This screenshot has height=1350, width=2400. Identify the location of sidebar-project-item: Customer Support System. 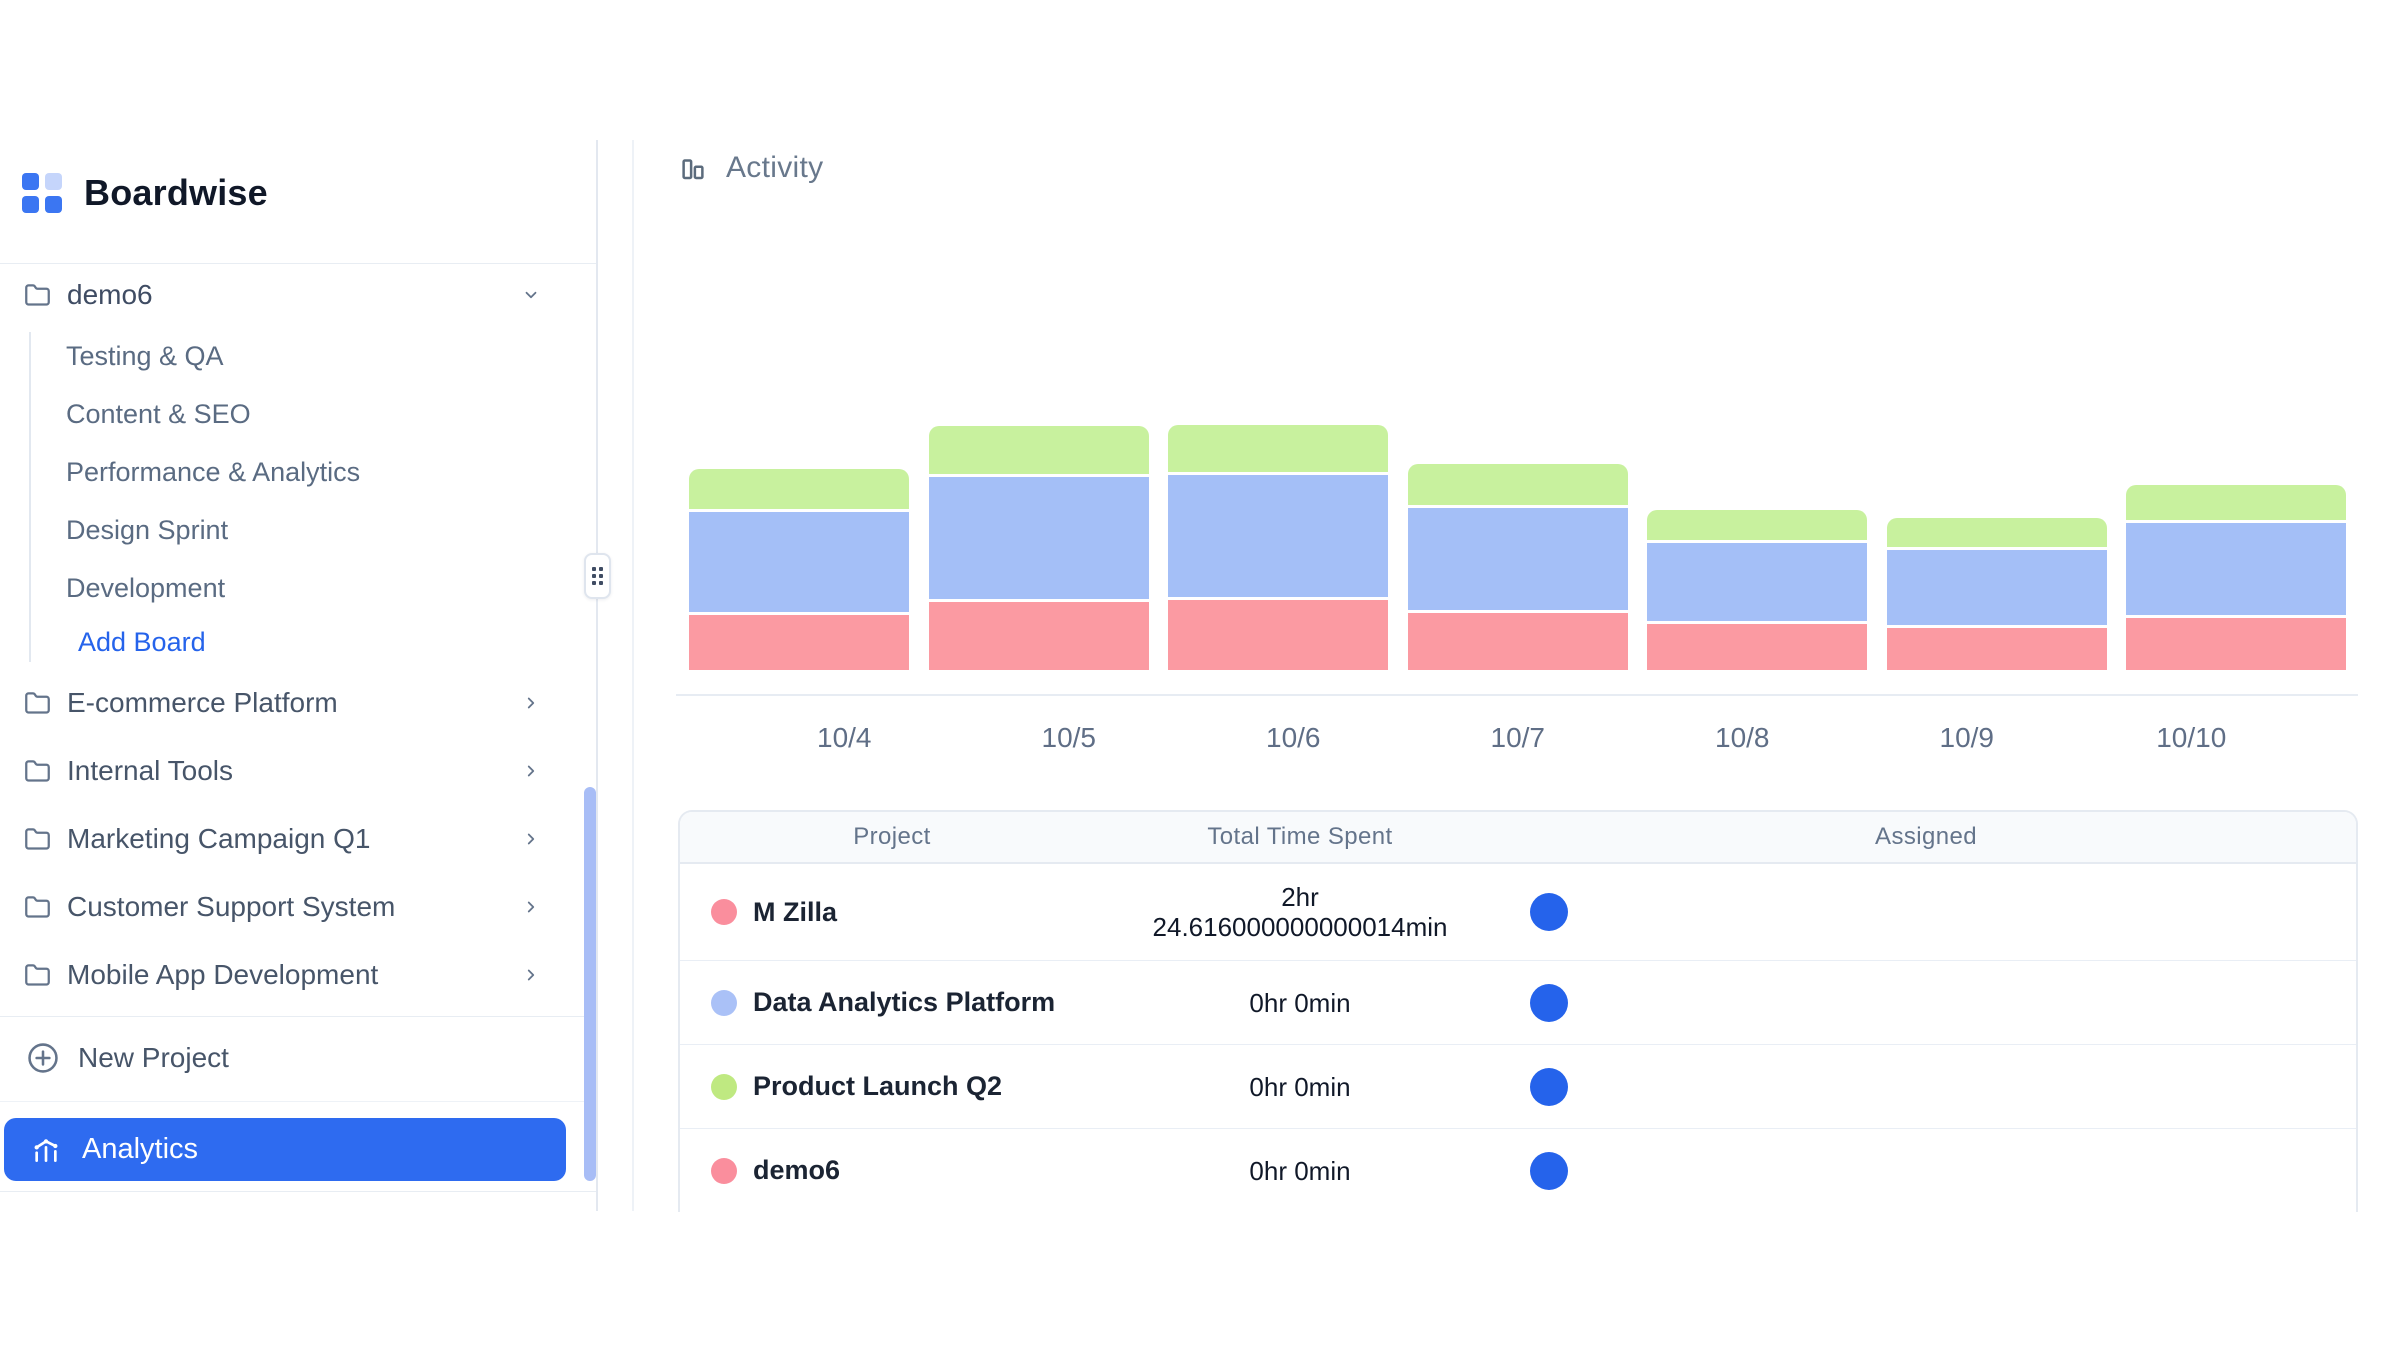
(296, 907).